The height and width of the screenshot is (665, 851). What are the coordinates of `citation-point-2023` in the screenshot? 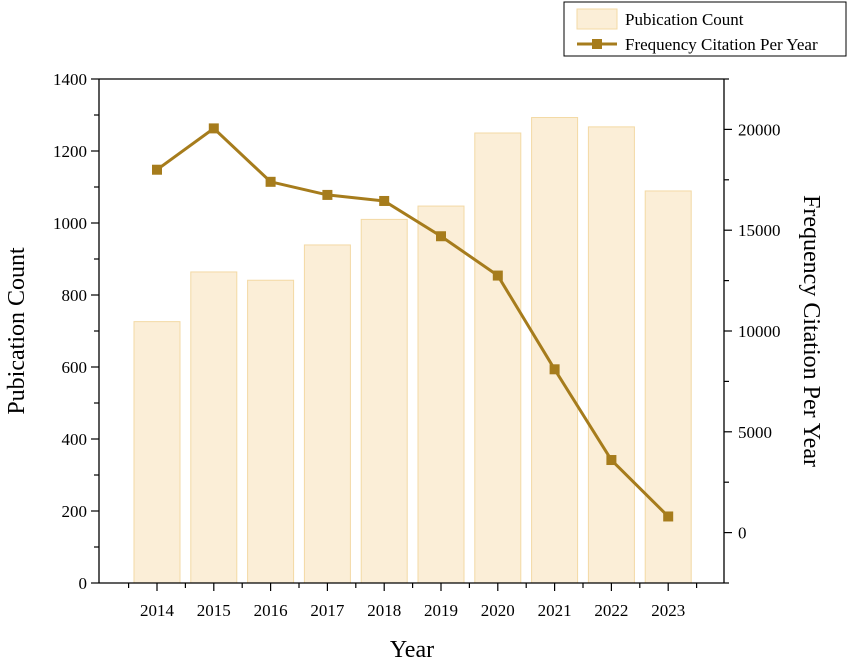 It's located at (668, 516).